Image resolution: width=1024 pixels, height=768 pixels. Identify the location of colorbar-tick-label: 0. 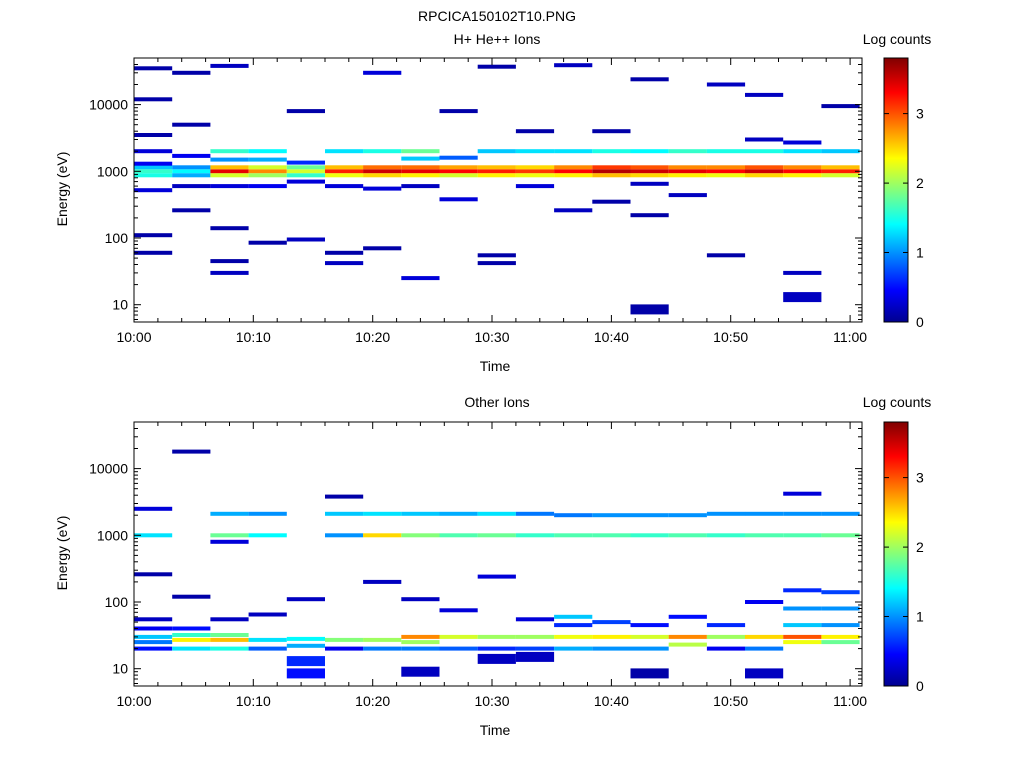
(920, 686).